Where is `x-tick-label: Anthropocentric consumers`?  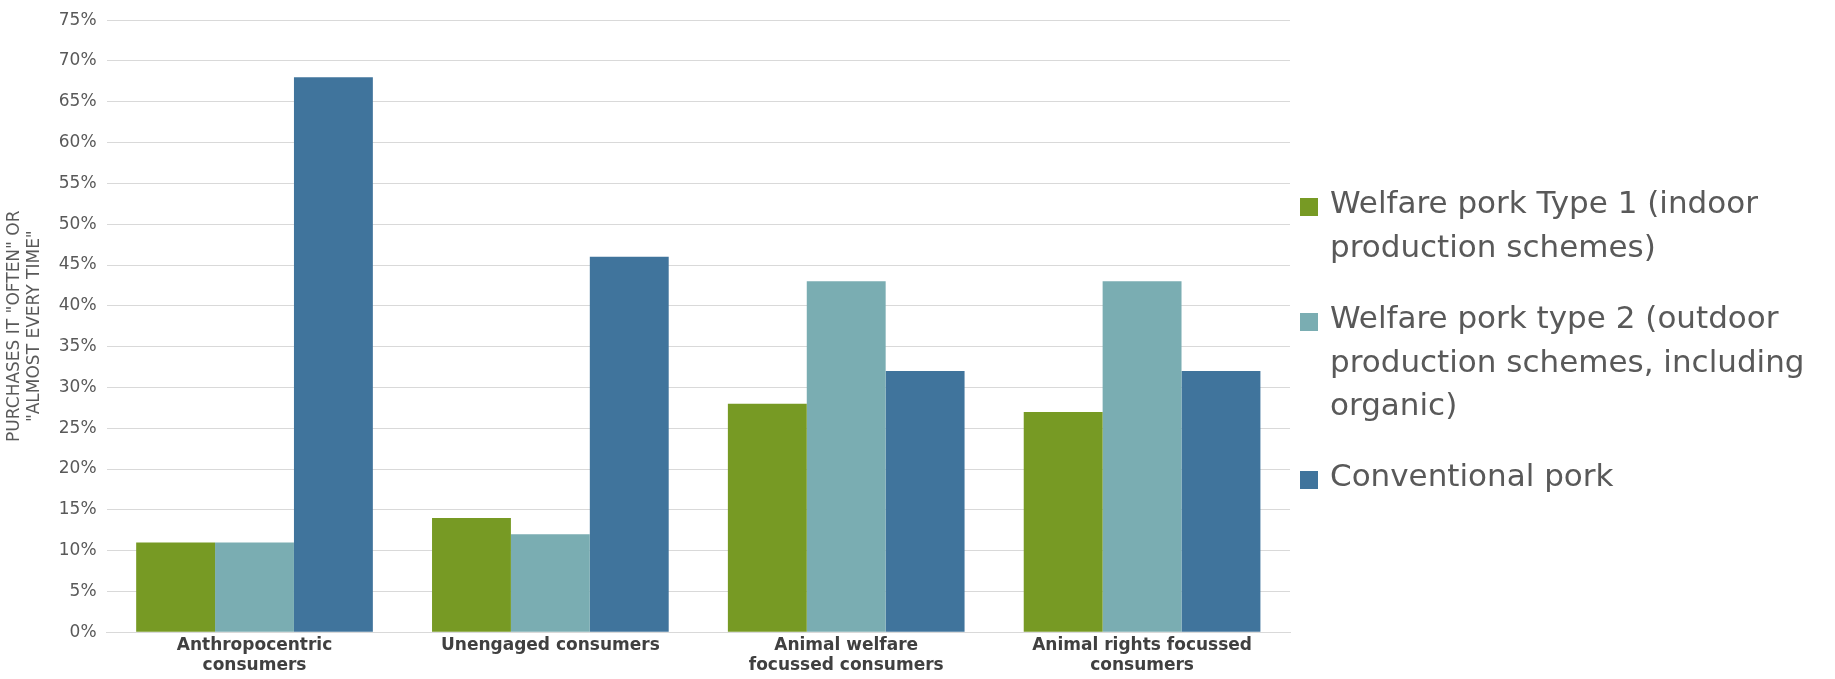 x-tick-label: Anthropocentric consumers is located at coordinates (254, 654).